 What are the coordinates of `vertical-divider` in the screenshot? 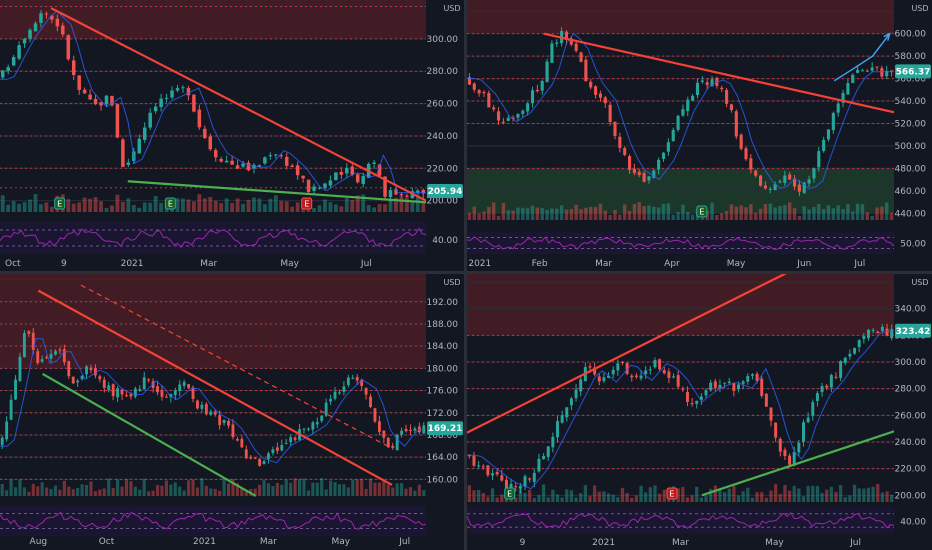 It's located at (465, 275).